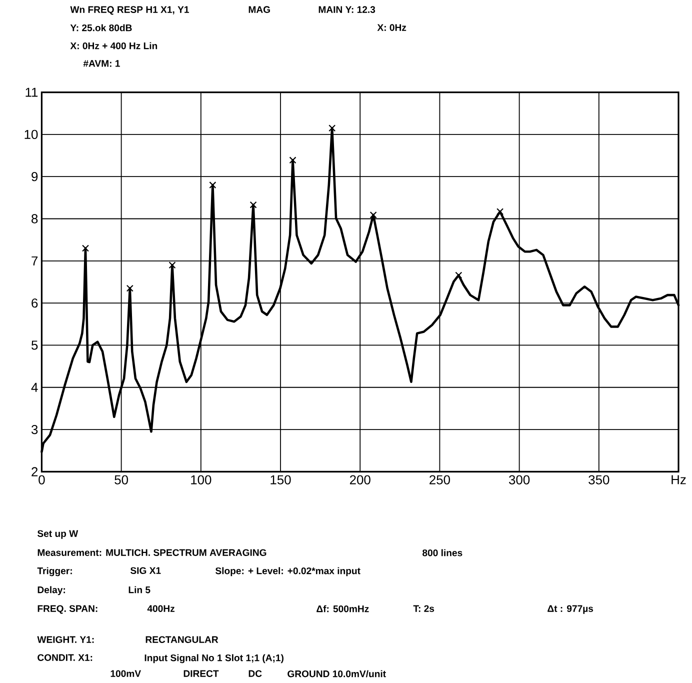 Image resolution: width=692 pixels, height=683 pixels. What do you see at coordinates (51, 591) in the screenshot?
I see `text: Delay:` at bounding box center [51, 591].